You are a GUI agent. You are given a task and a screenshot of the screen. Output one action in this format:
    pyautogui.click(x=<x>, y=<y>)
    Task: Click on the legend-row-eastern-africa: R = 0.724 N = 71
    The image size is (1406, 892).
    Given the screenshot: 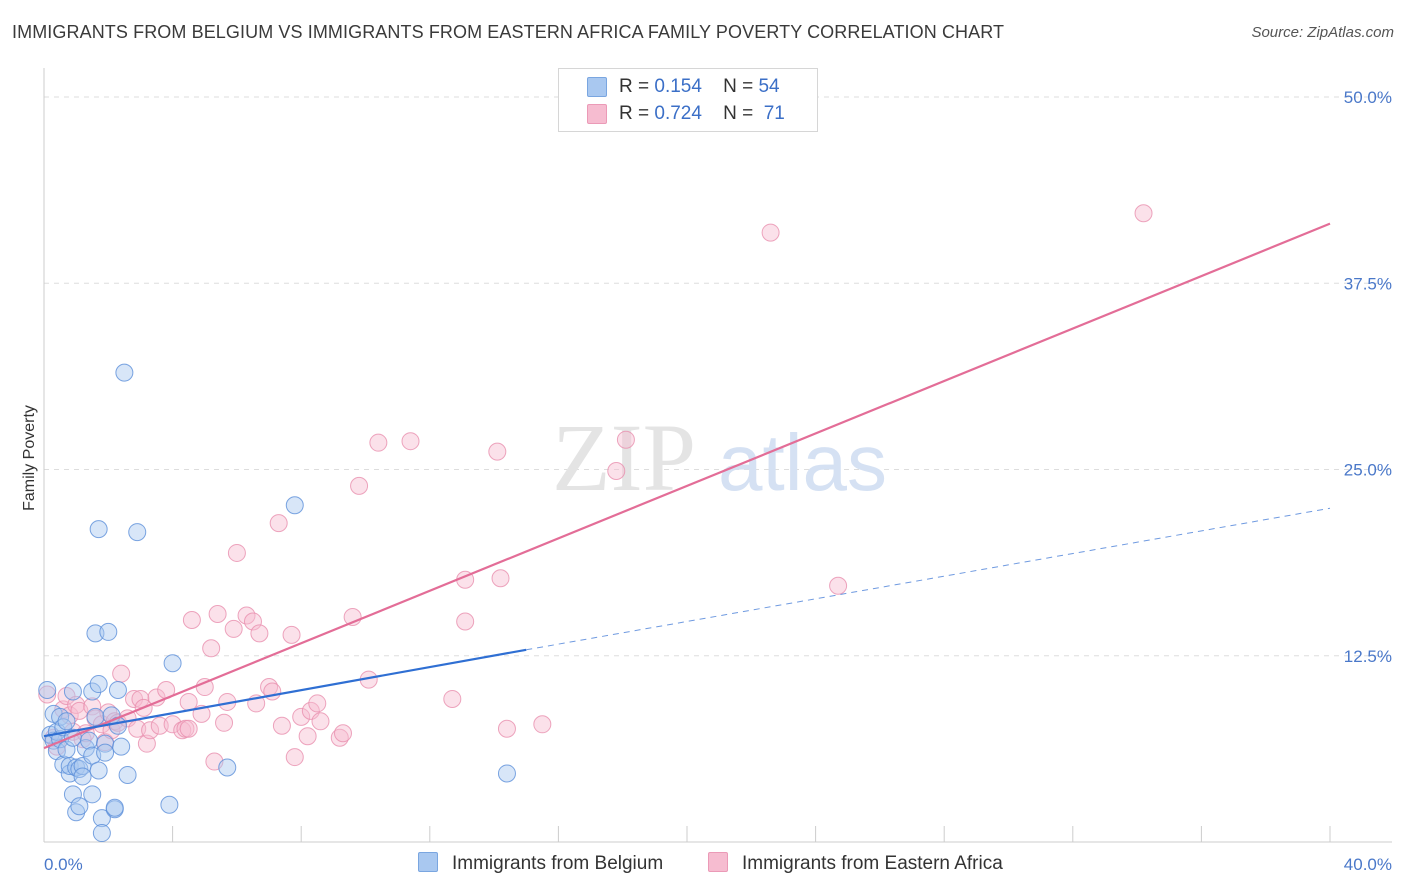 What is the action you would take?
    pyautogui.click(x=688, y=113)
    